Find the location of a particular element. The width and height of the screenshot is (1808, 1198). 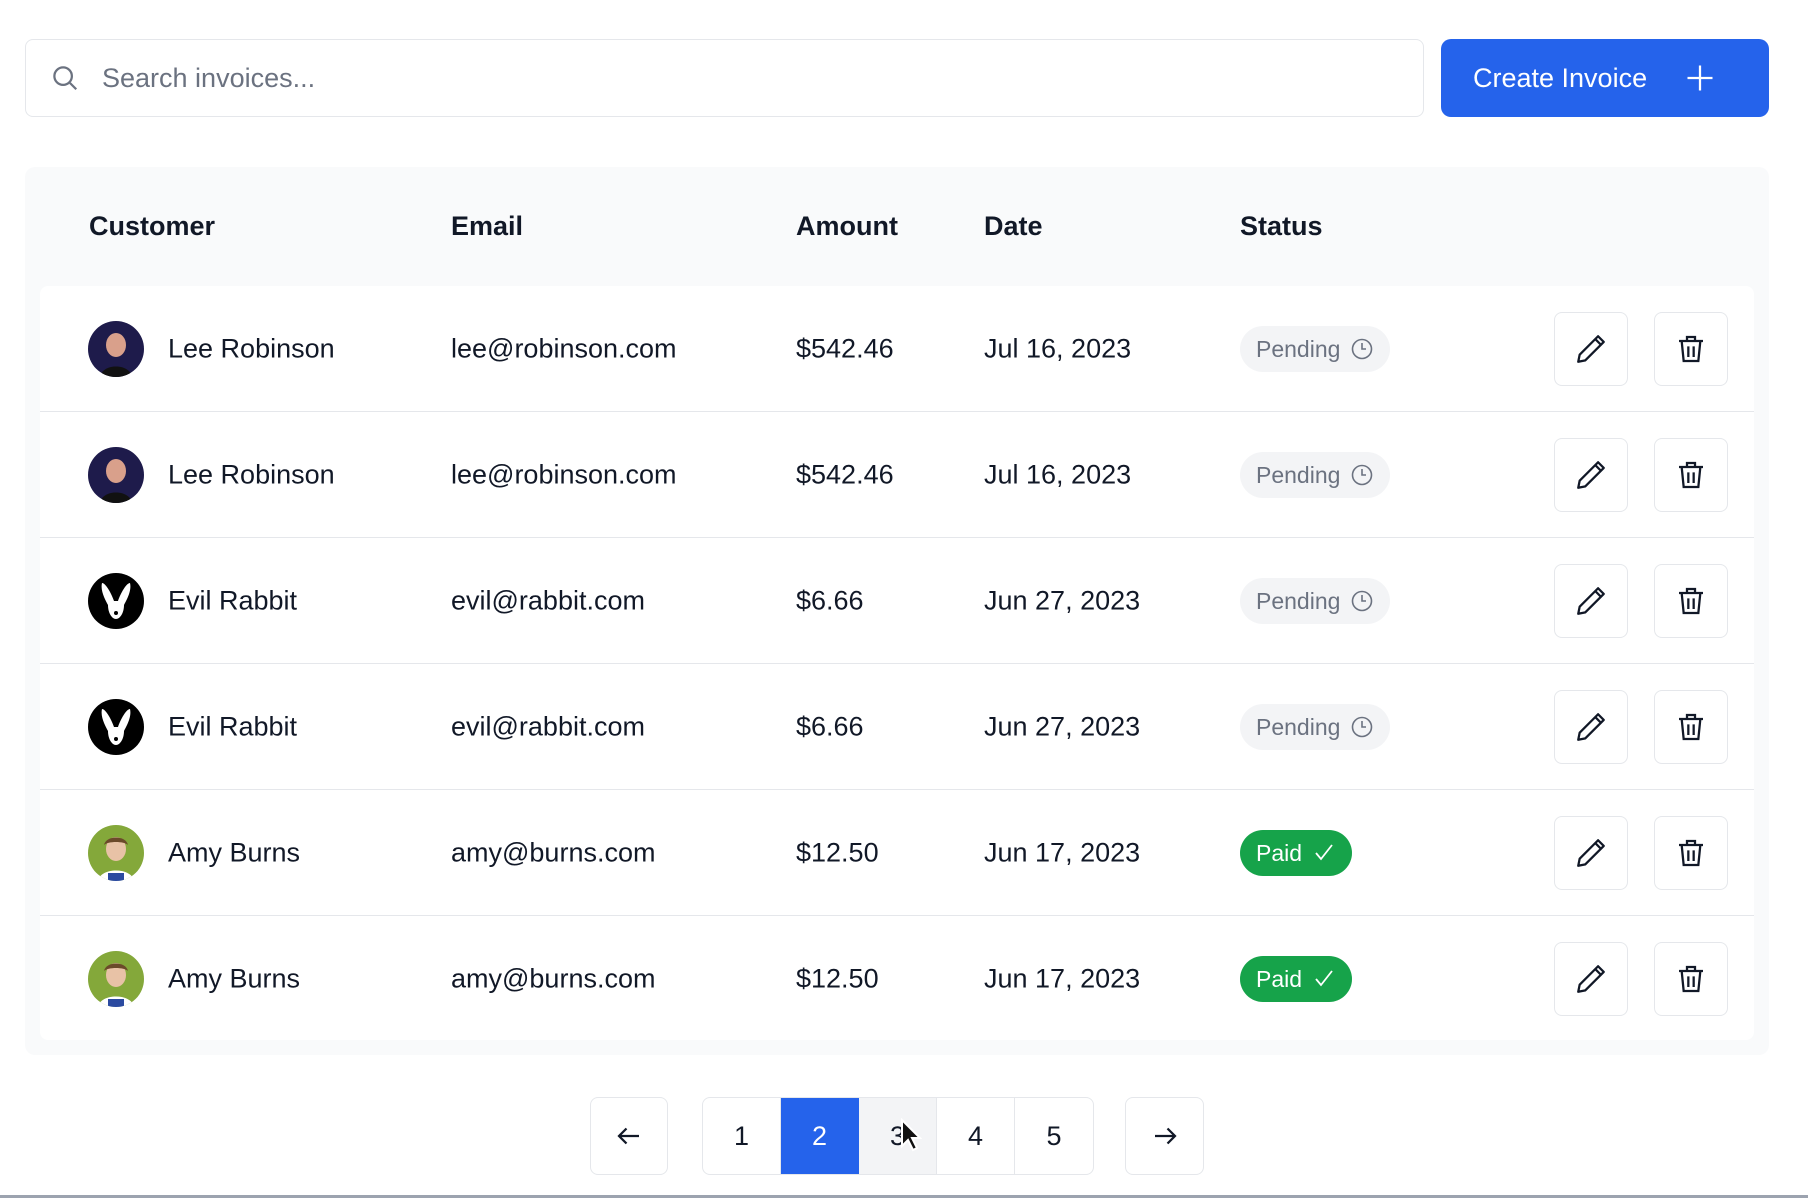

page-1-button: 1 is located at coordinates (742, 1136).